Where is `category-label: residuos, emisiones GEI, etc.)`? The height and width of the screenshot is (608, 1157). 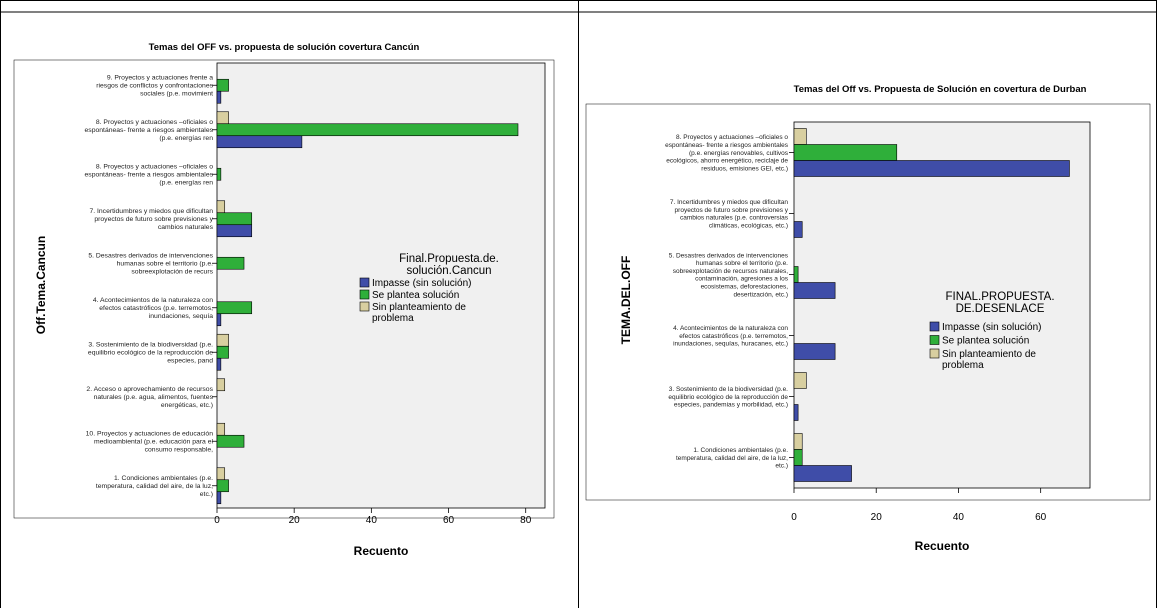 category-label: residuos, emisiones GEI, etc.) is located at coordinates (744, 168).